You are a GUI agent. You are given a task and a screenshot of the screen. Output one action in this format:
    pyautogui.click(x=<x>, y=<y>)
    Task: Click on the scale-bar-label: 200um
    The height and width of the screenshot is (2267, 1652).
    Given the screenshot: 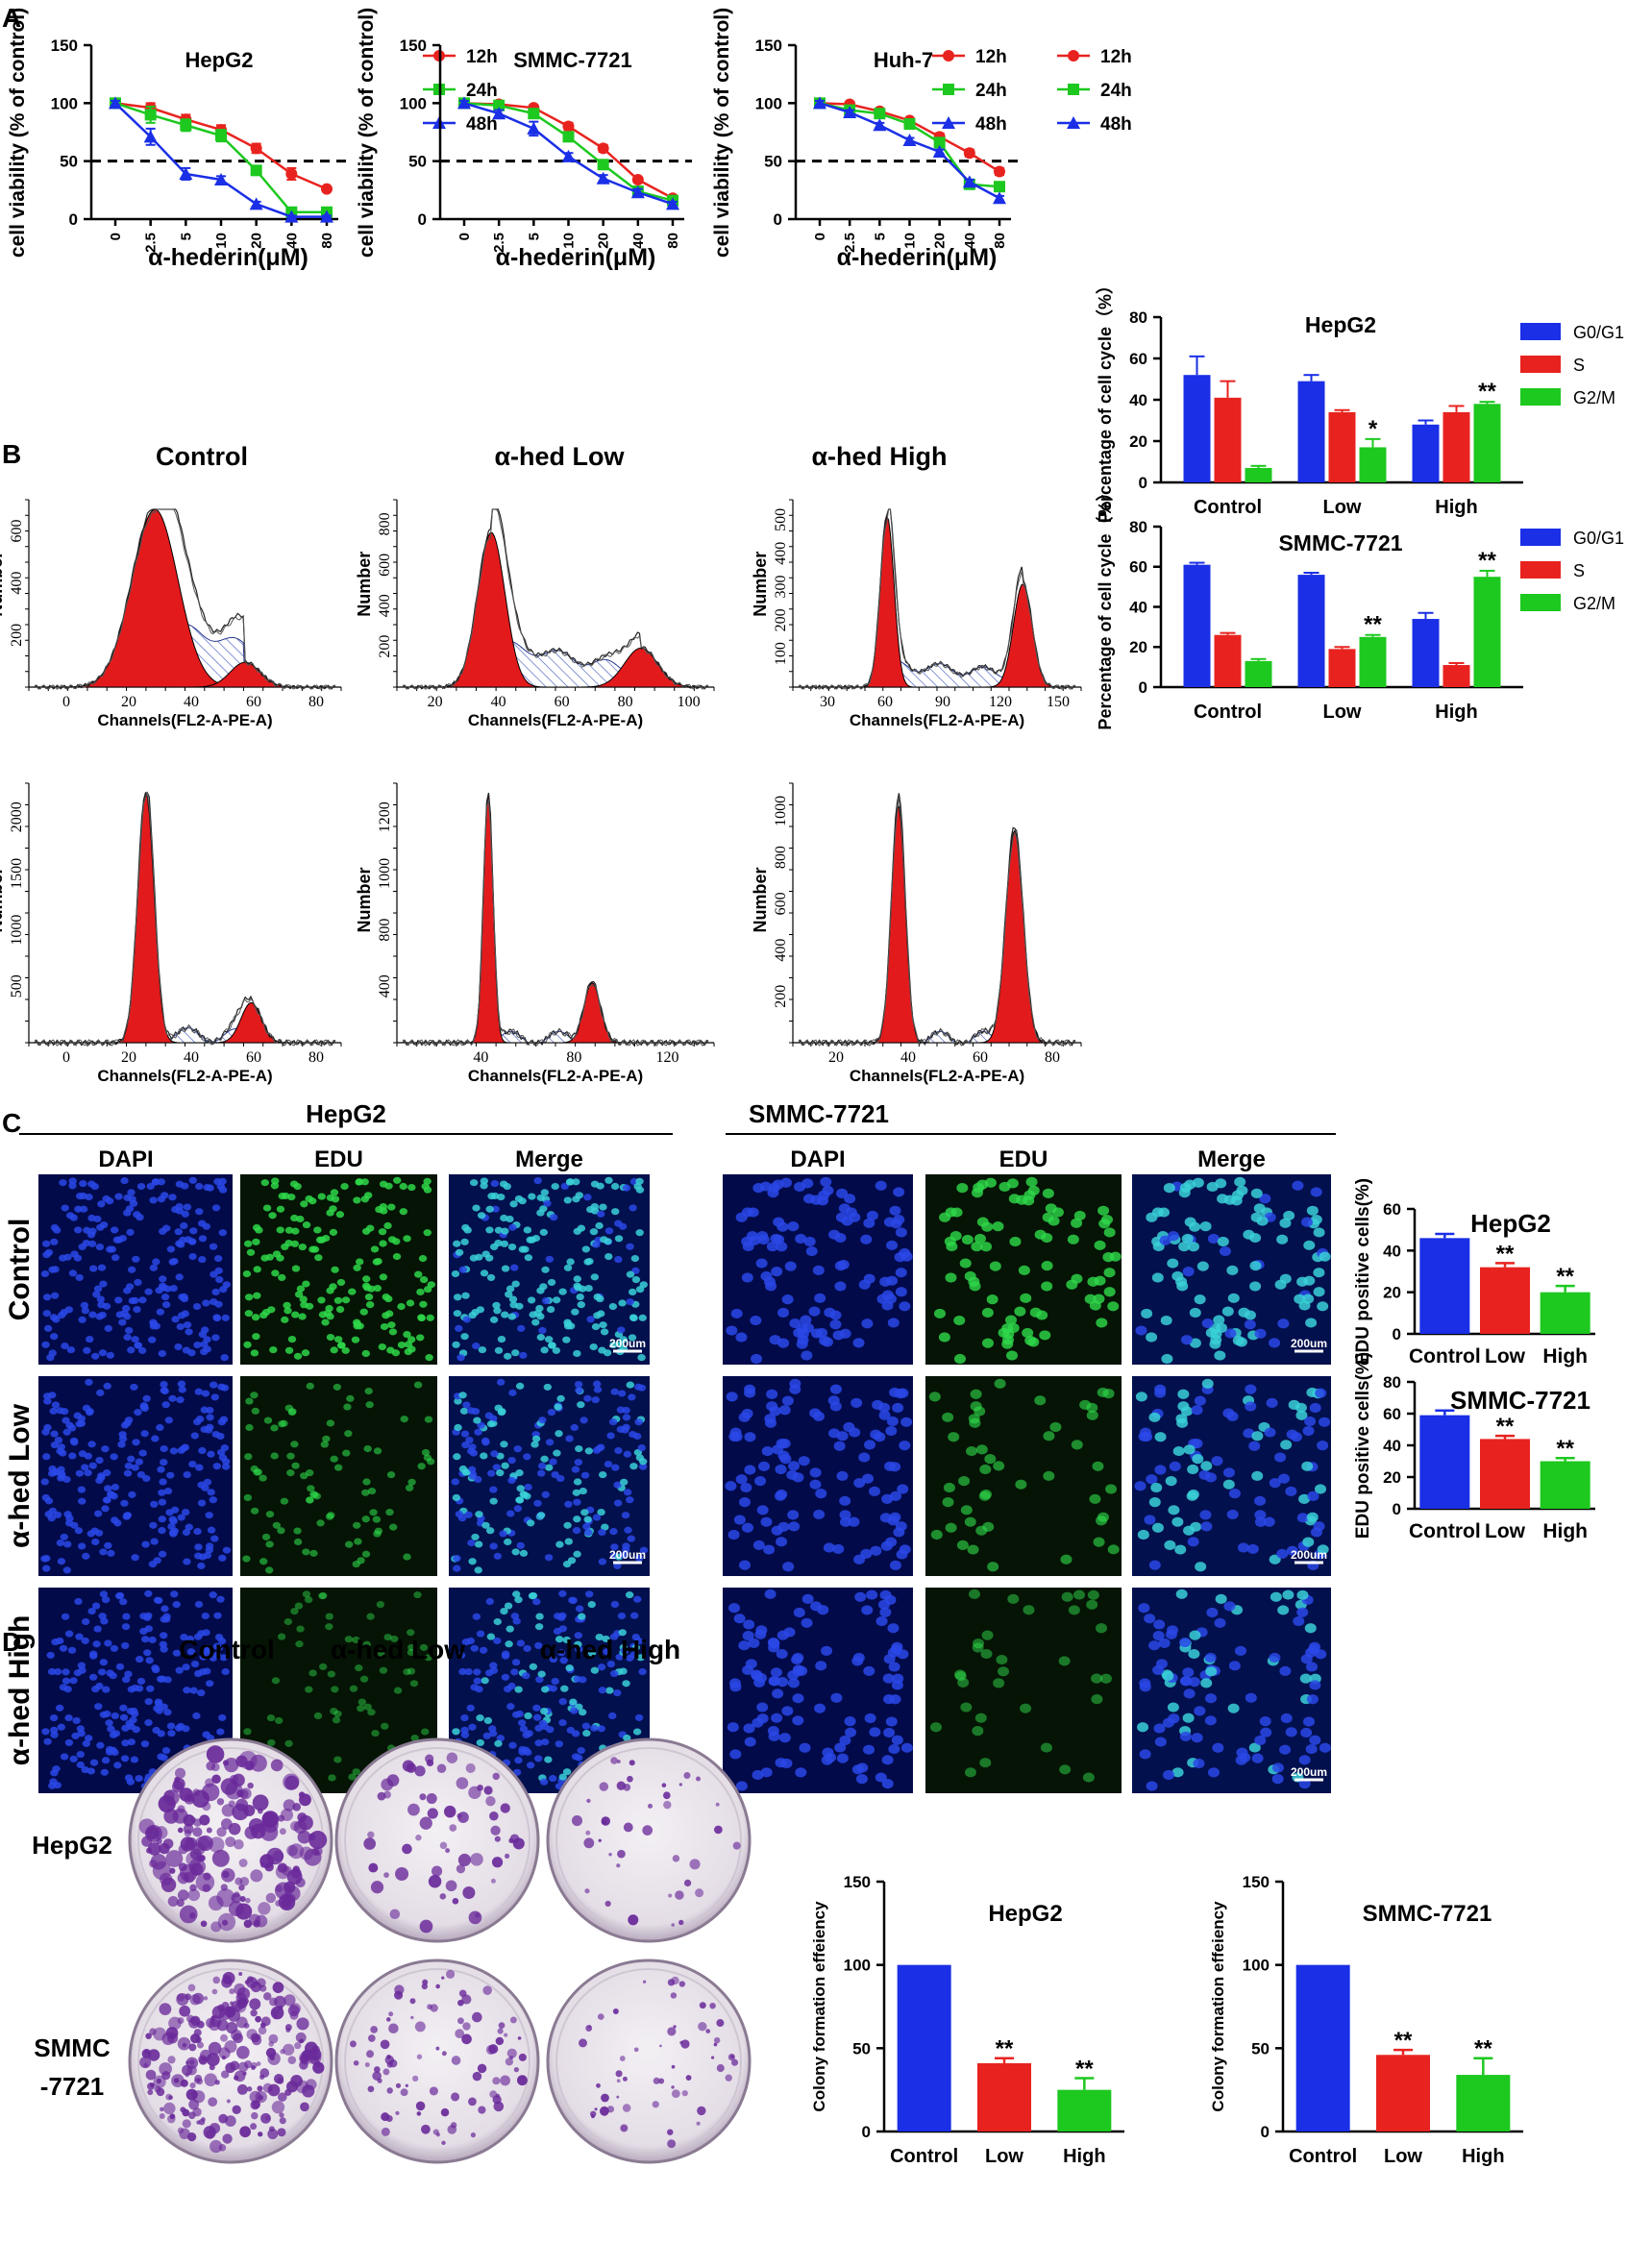 What is the action you would take?
    pyautogui.click(x=1309, y=1555)
    